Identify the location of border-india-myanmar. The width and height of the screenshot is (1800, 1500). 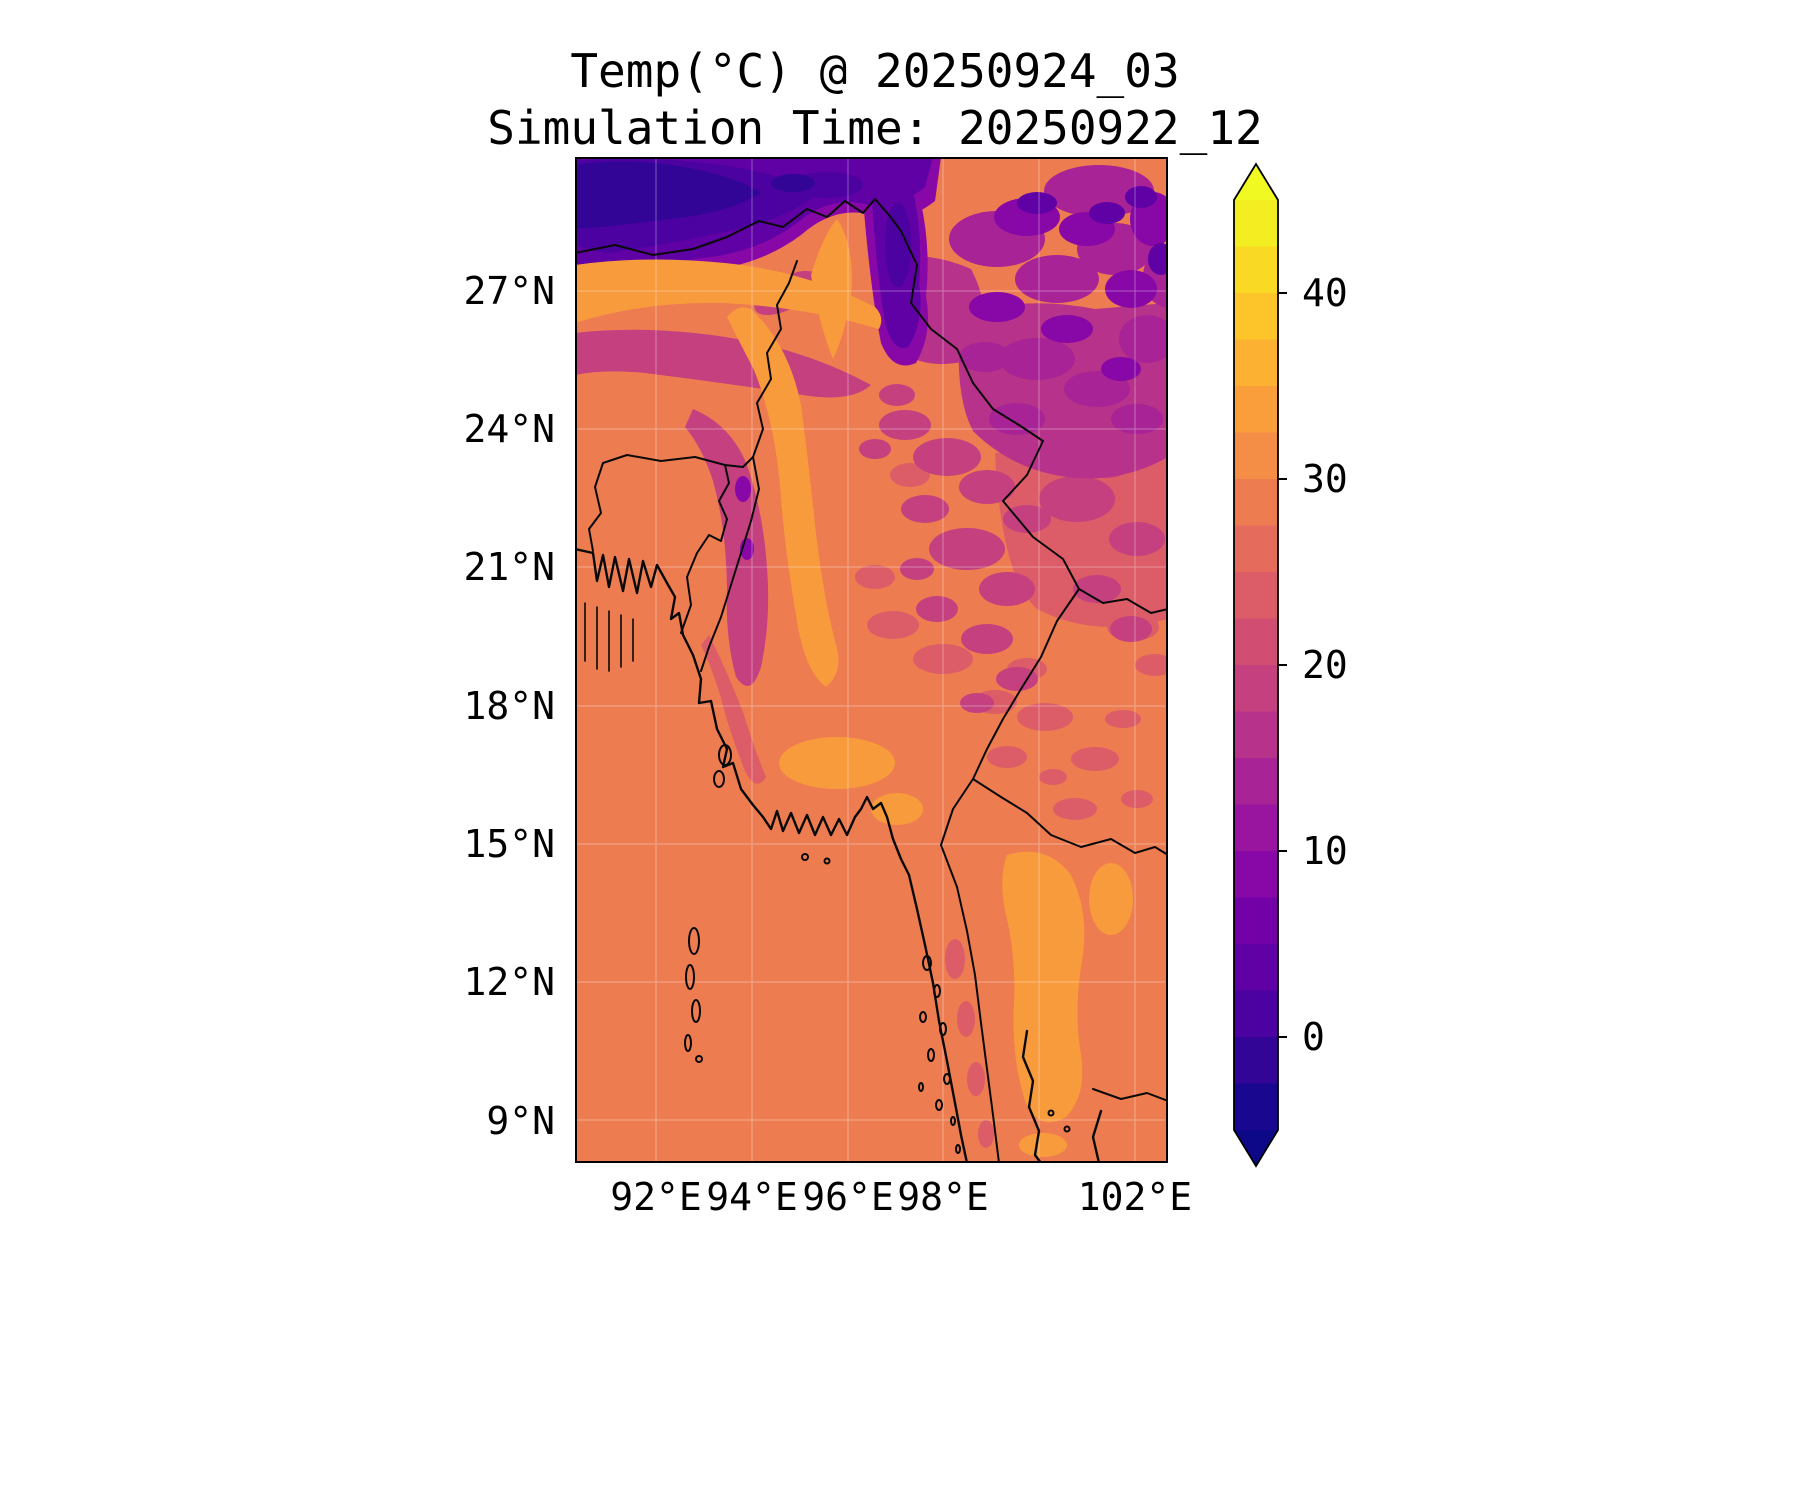
(749, 466).